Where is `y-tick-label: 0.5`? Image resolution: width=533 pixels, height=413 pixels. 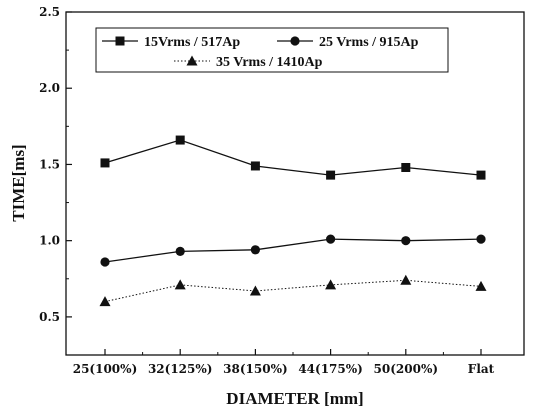 y-tick-label: 0.5 is located at coordinates (49, 317).